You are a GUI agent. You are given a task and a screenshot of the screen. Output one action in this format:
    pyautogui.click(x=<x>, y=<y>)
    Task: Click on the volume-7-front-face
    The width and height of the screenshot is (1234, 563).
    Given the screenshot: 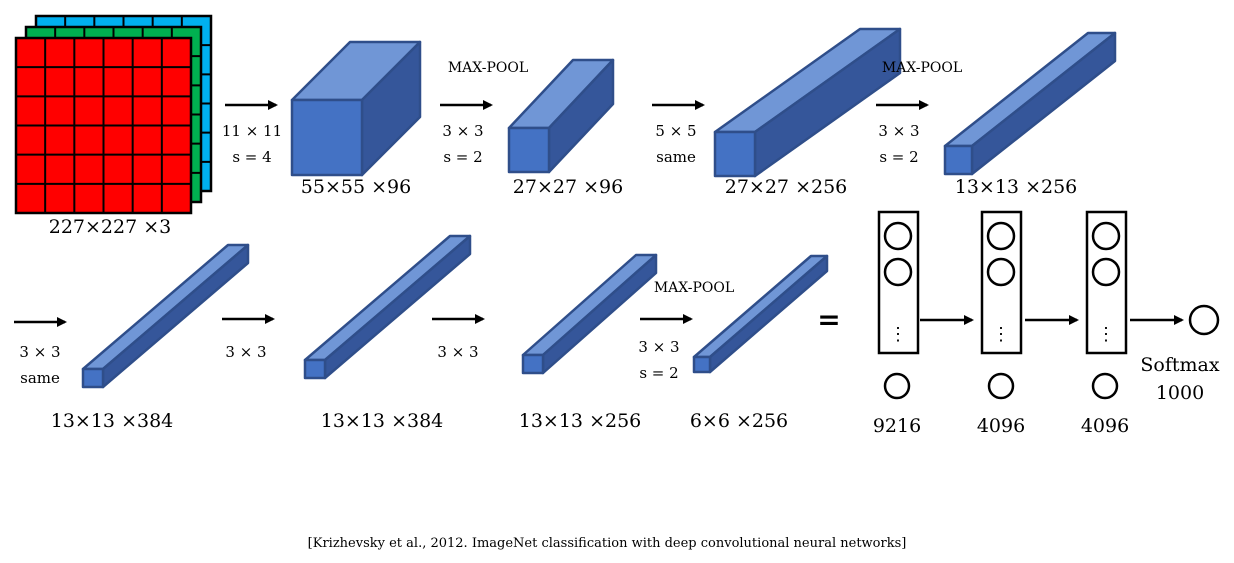 What is the action you would take?
    pyautogui.click(x=533, y=364)
    